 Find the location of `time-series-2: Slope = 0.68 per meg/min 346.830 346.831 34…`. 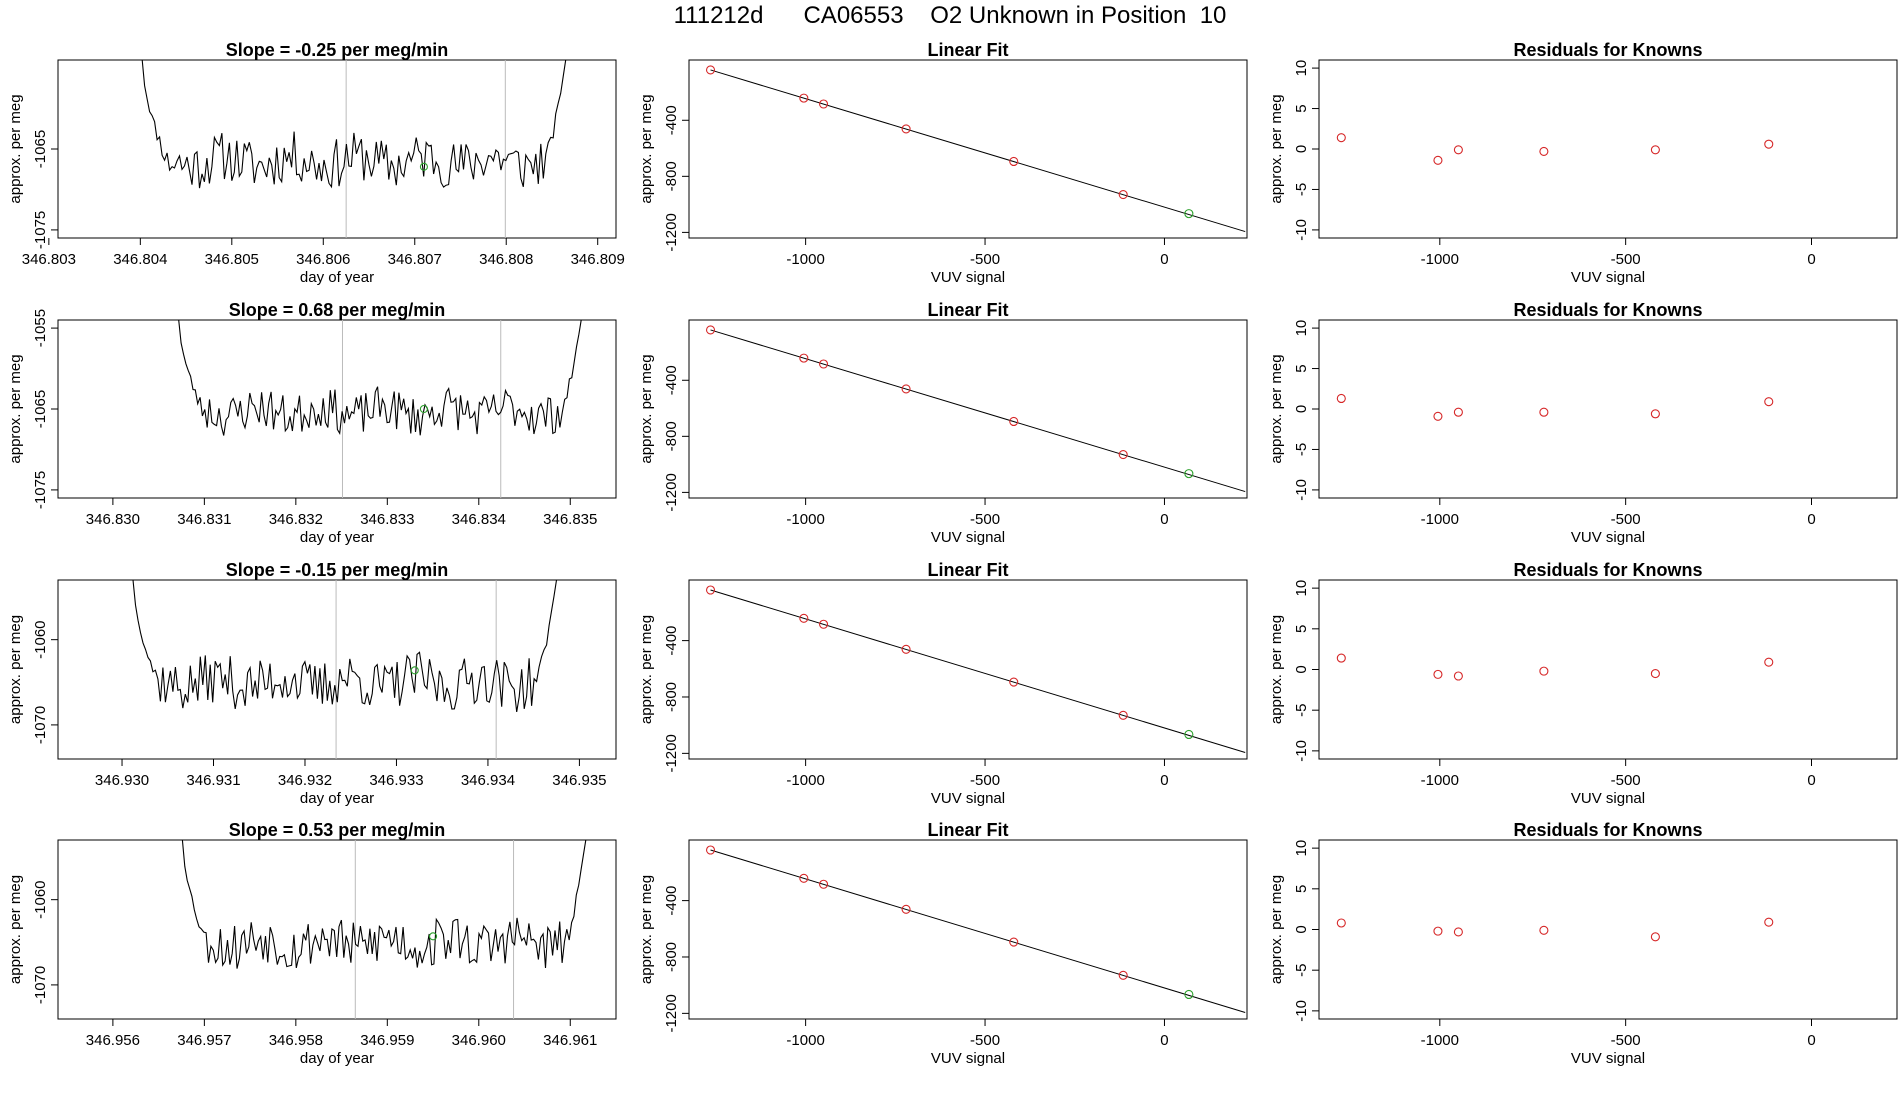

time-series-2: Slope = 0.68 per meg/min 346.830 346.831 34… is located at coordinates (312, 423).